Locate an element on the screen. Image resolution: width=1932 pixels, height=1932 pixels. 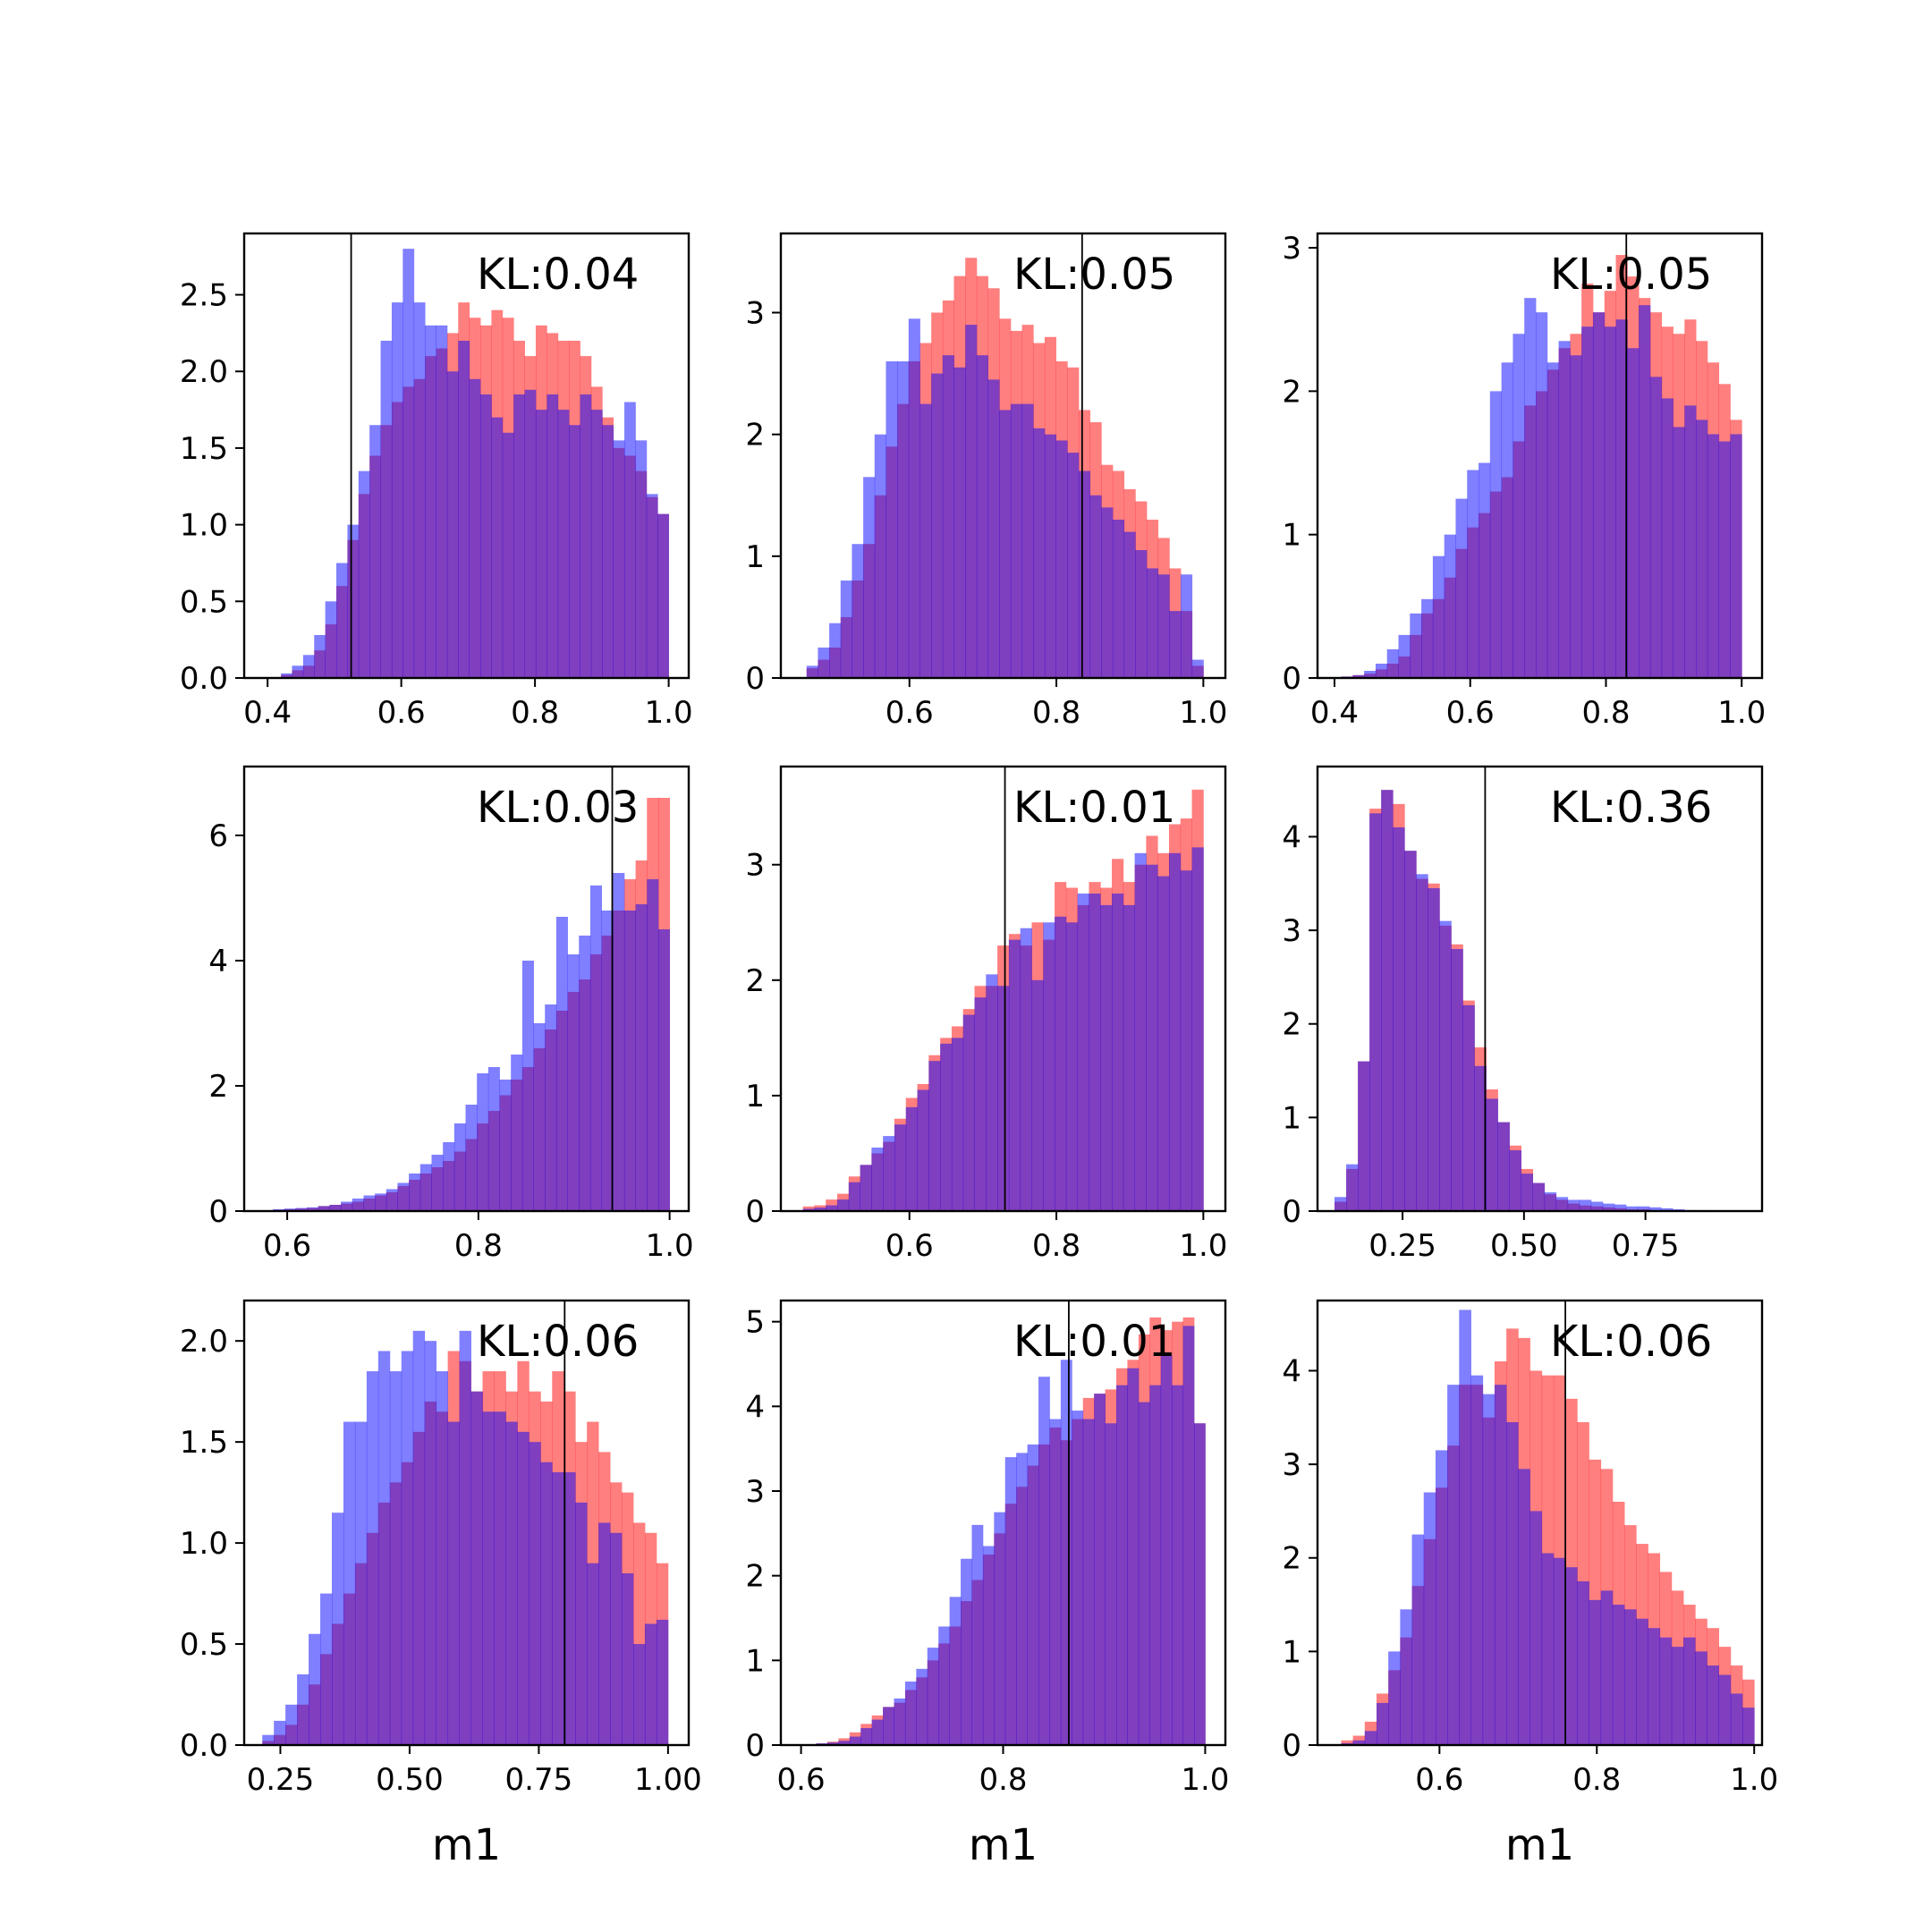
y-tick-label: 1.0 is located at coordinates (204, 526).